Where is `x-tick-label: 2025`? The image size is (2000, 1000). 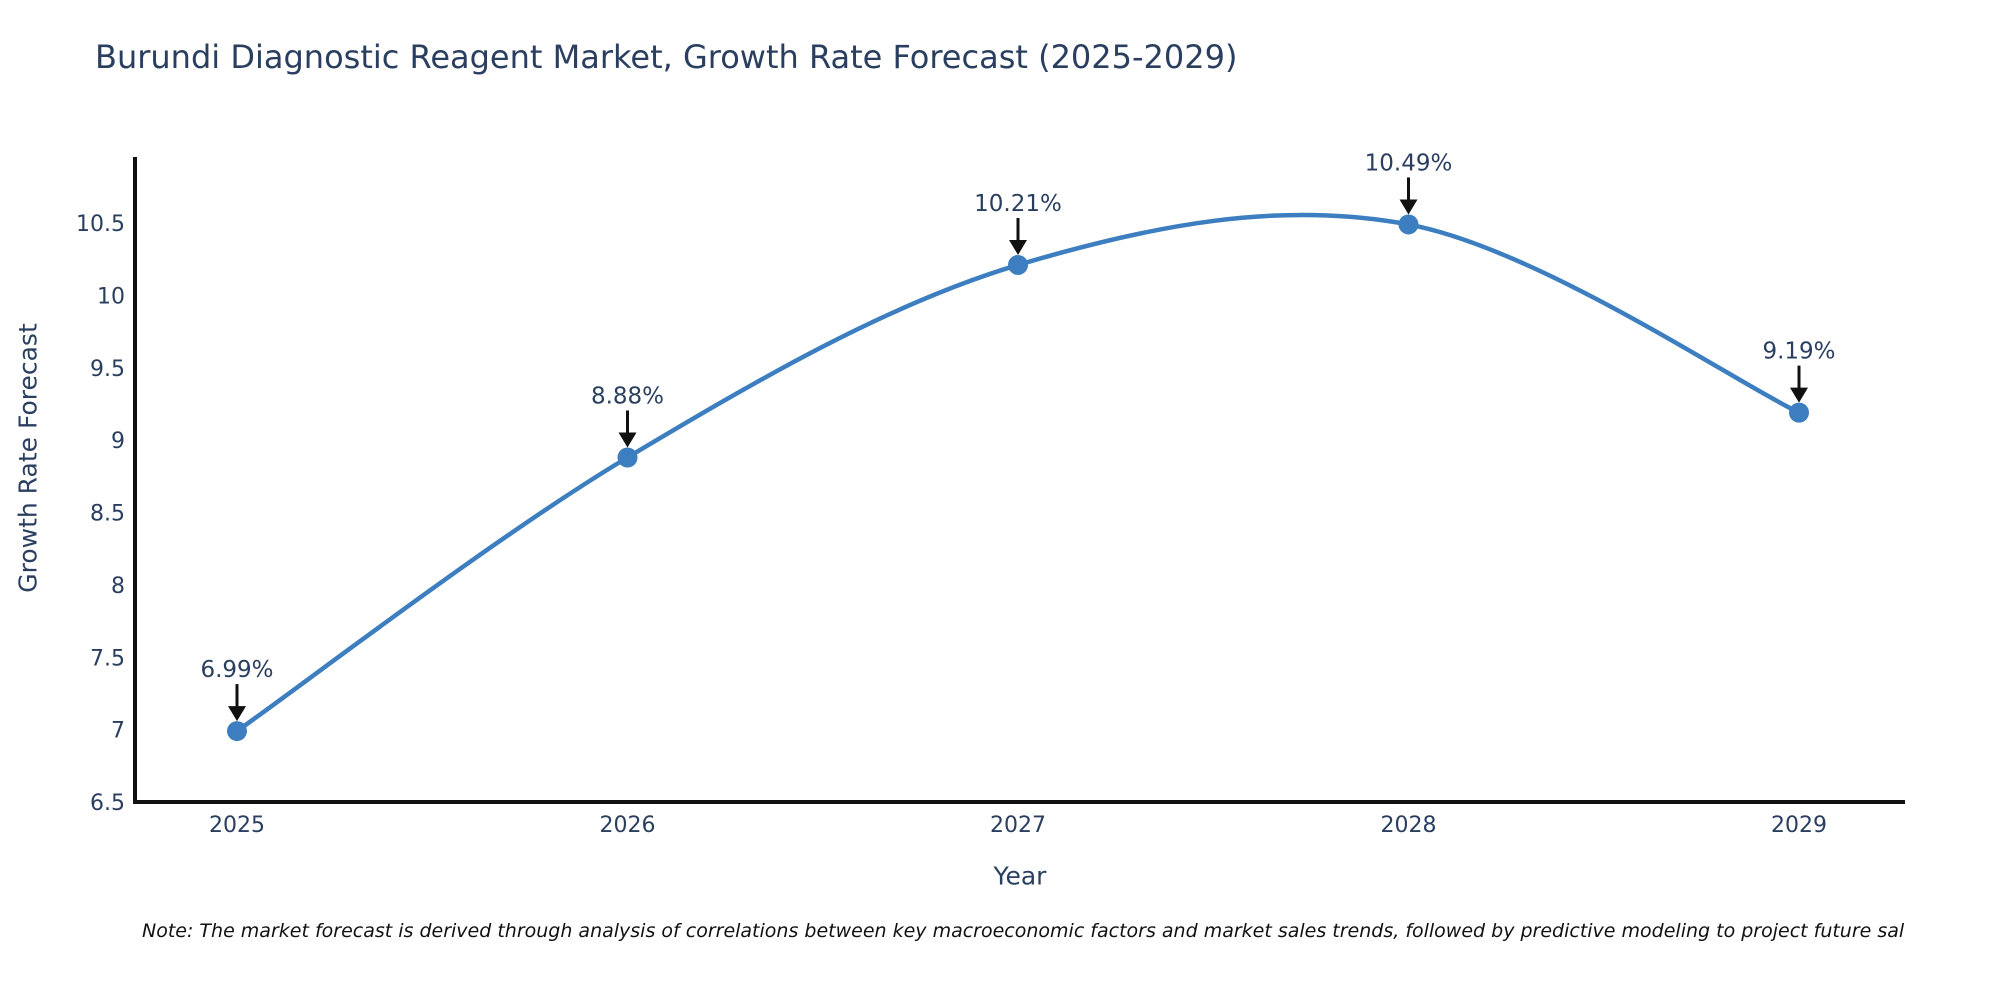
x-tick-label: 2025 is located at coordinates (237, 825).